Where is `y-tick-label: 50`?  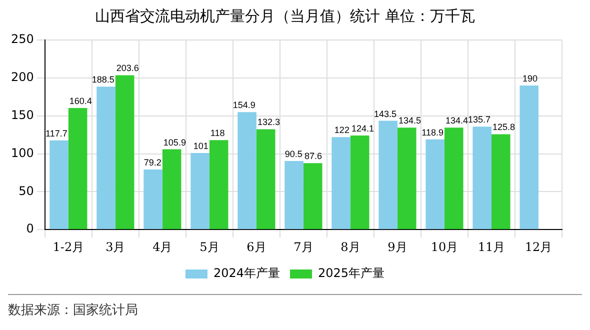 y-tick-label: 50 is located at coordinates (26, 191).